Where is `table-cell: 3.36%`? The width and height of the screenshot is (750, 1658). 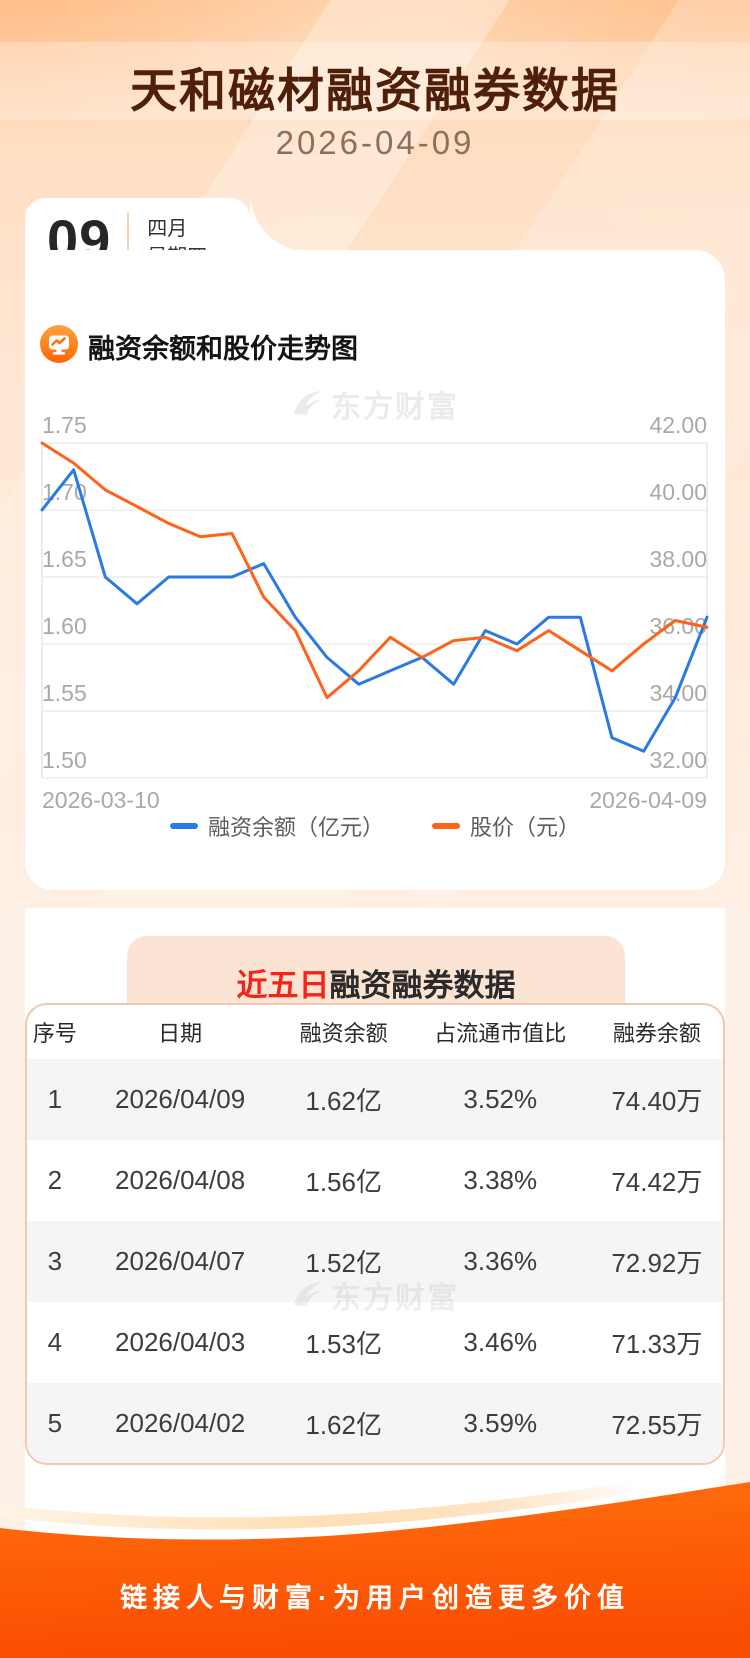
table-cell: 3.36% is located at coordinates (500, 1261).